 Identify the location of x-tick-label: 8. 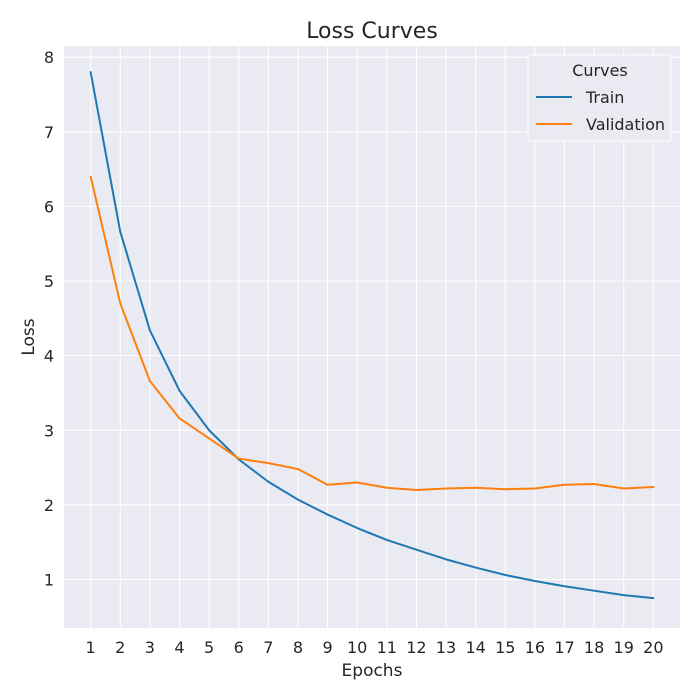
(298, 647).